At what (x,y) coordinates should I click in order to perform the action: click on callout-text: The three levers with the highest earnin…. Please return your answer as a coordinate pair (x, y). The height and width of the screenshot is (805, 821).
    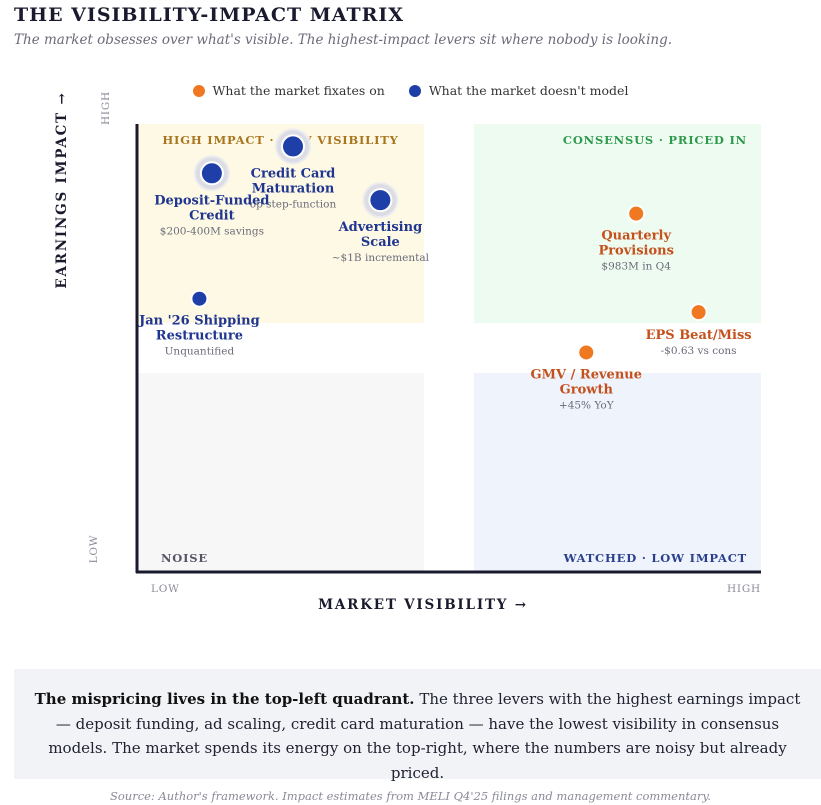
    Looking at the image, I should click on (424, 736).